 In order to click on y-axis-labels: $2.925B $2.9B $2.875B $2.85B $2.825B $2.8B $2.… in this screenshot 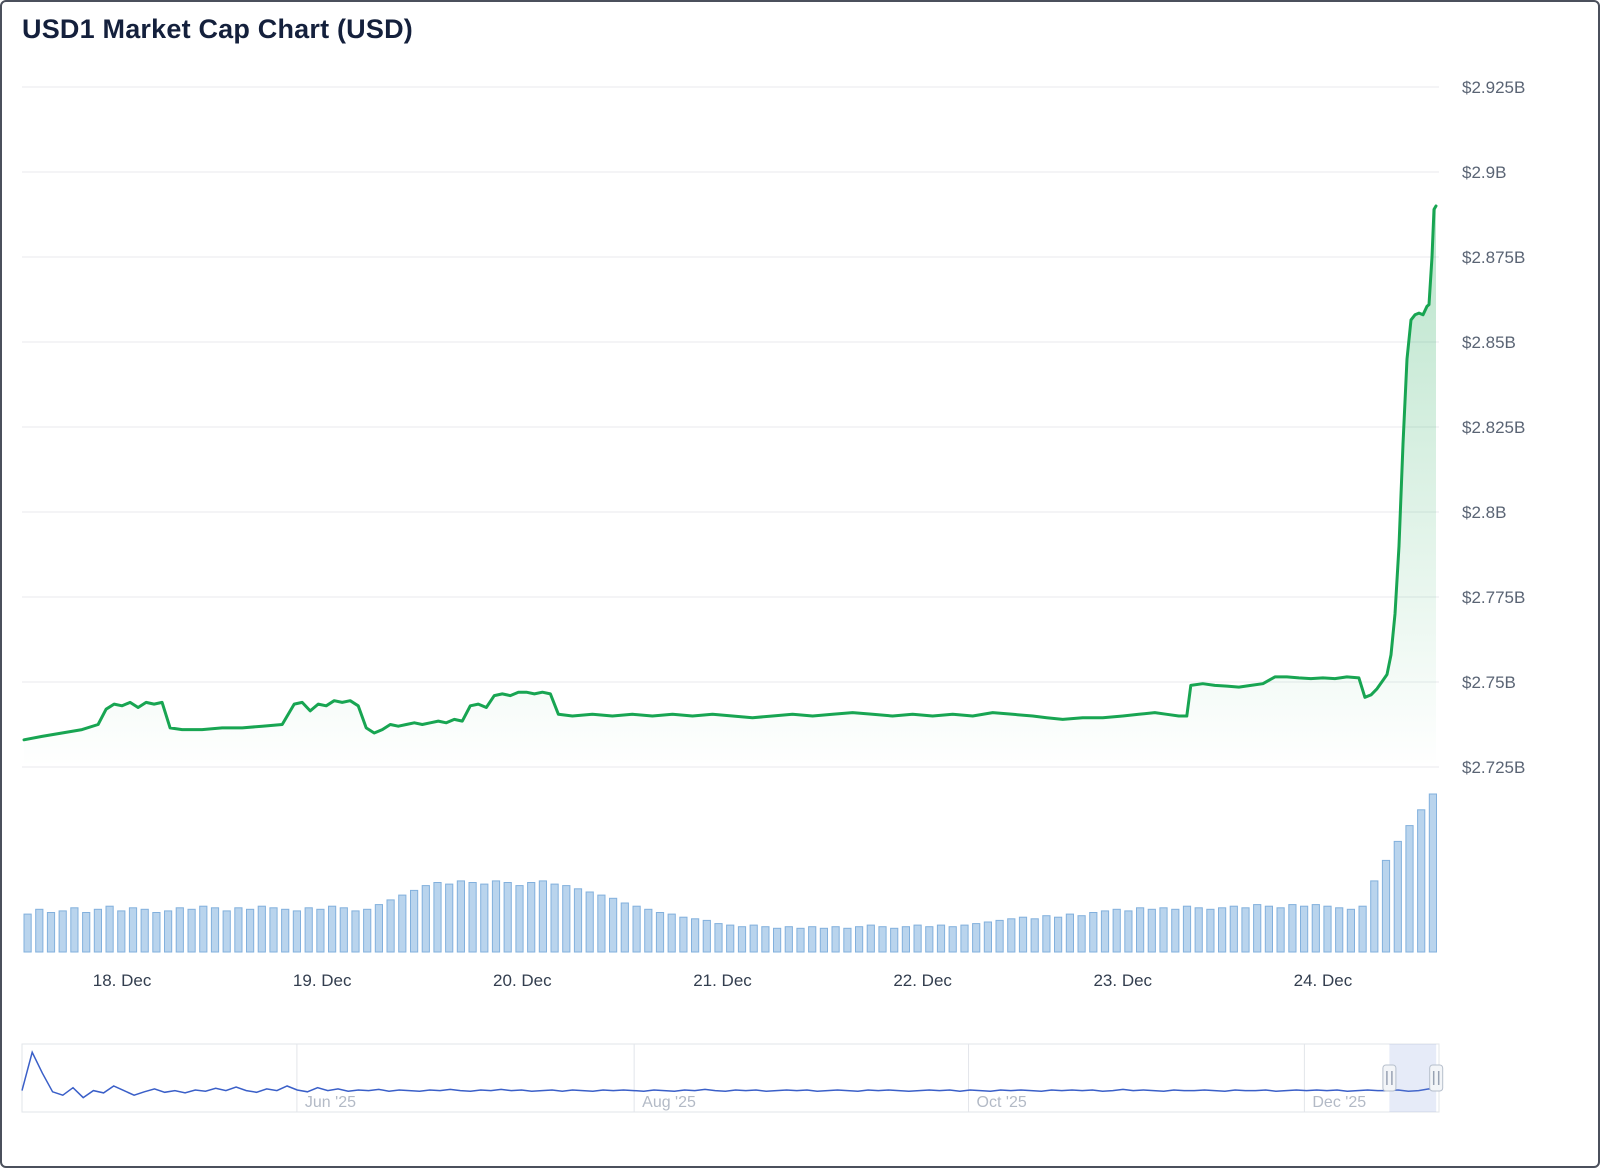, I will do `click(1493, 427)`.